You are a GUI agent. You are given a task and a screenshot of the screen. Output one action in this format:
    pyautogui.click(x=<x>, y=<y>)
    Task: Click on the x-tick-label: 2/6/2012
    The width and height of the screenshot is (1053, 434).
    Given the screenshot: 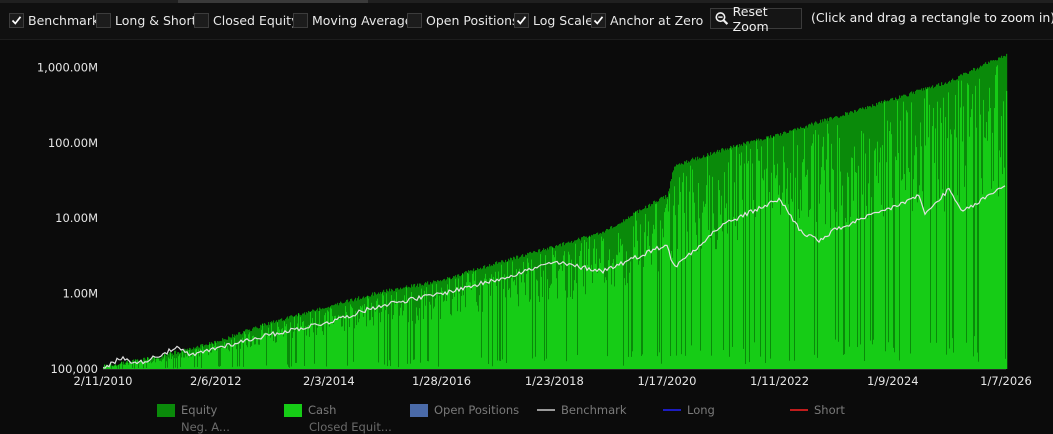 What is the action you would take?
    pyautogui.click(x=216, y=381)
    